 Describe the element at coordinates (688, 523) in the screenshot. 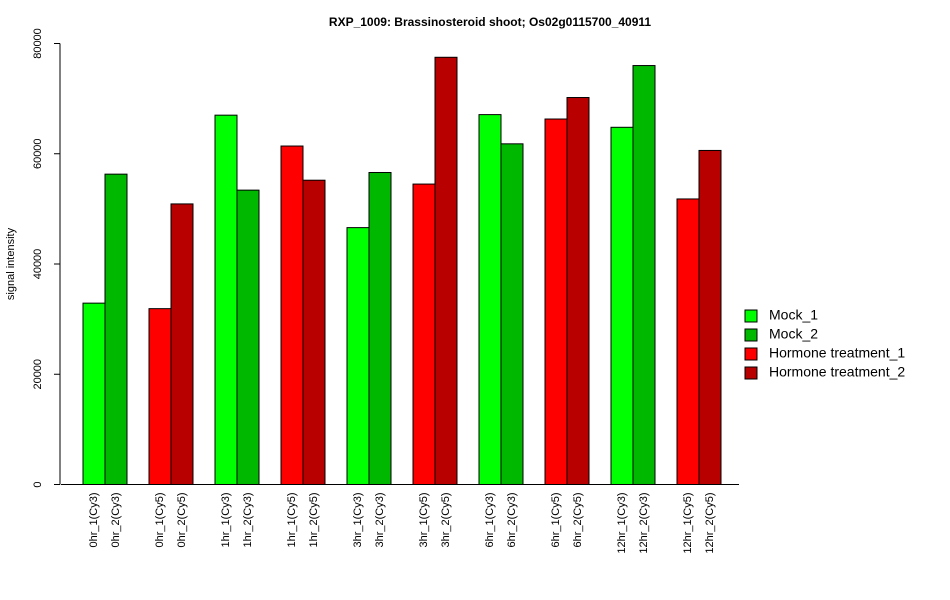

I see `x-tick-label: 12hr_1(Cy5)` at that location.